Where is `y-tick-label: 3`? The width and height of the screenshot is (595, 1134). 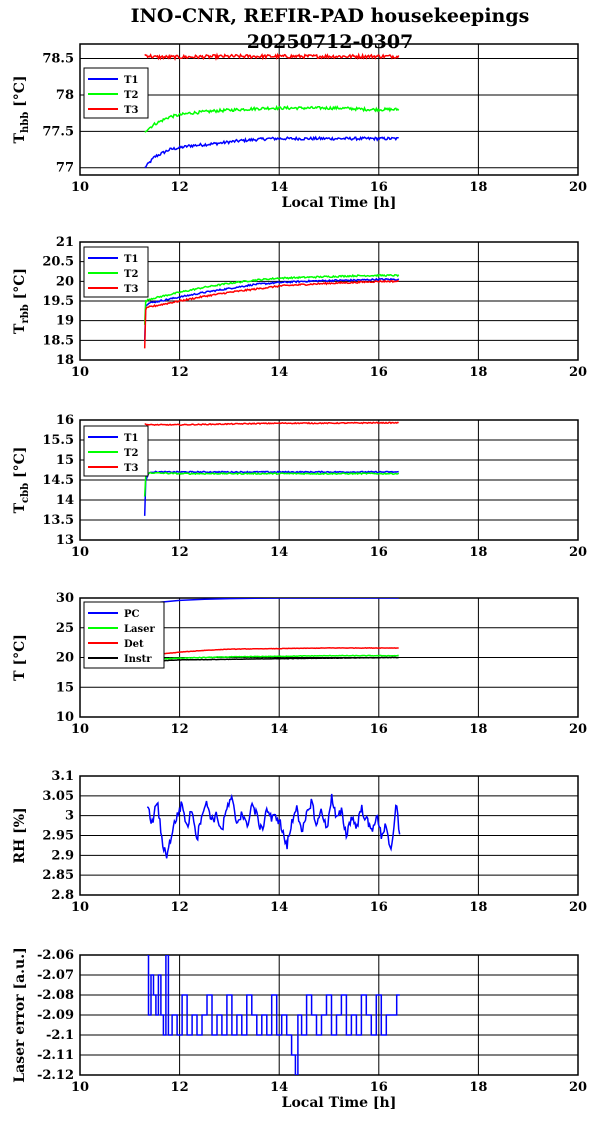
y-tick-label: 3 is located at coordinates (69, 816).